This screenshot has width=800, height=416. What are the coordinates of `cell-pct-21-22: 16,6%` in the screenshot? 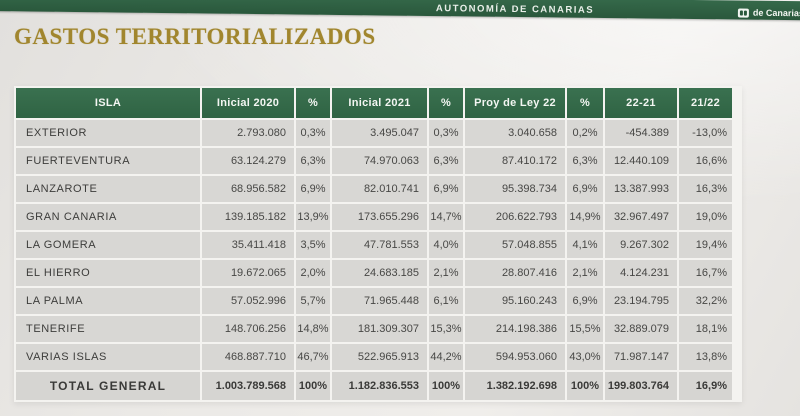 It's located at (705, 161).